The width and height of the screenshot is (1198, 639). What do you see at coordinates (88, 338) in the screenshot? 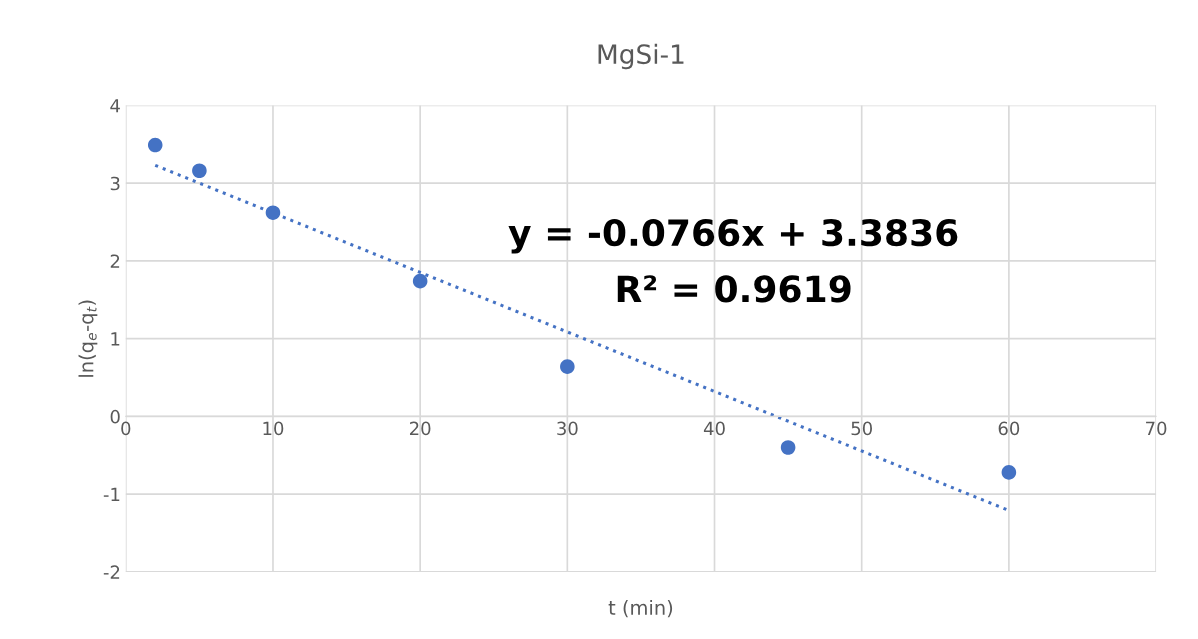
I see `y-axis-title: ln(q$_{e}$-q$_{t}$)` at bounding box center [88, 338].